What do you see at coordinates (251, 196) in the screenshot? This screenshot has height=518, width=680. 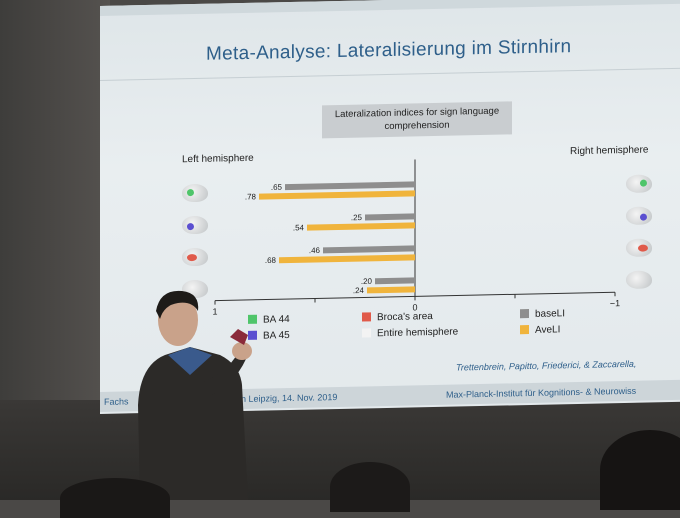 I see `data-label-aveli-0: .78` at bounding box center [251, 196].